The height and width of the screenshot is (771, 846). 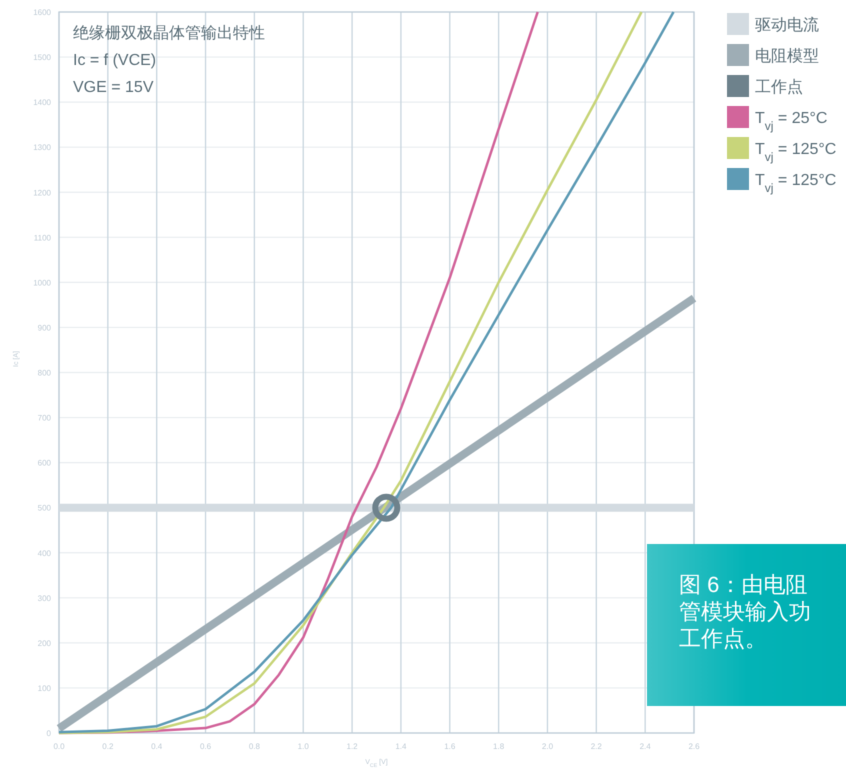 I want to click on x-tick-label: 2.6, so click(x=694, y=746).